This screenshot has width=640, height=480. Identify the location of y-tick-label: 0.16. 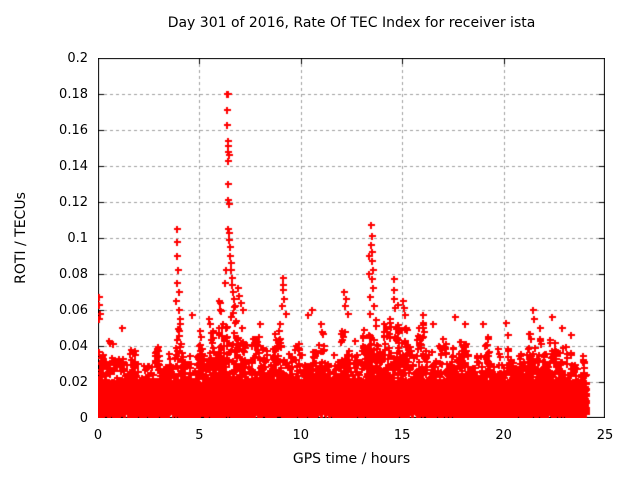
(73, 130).